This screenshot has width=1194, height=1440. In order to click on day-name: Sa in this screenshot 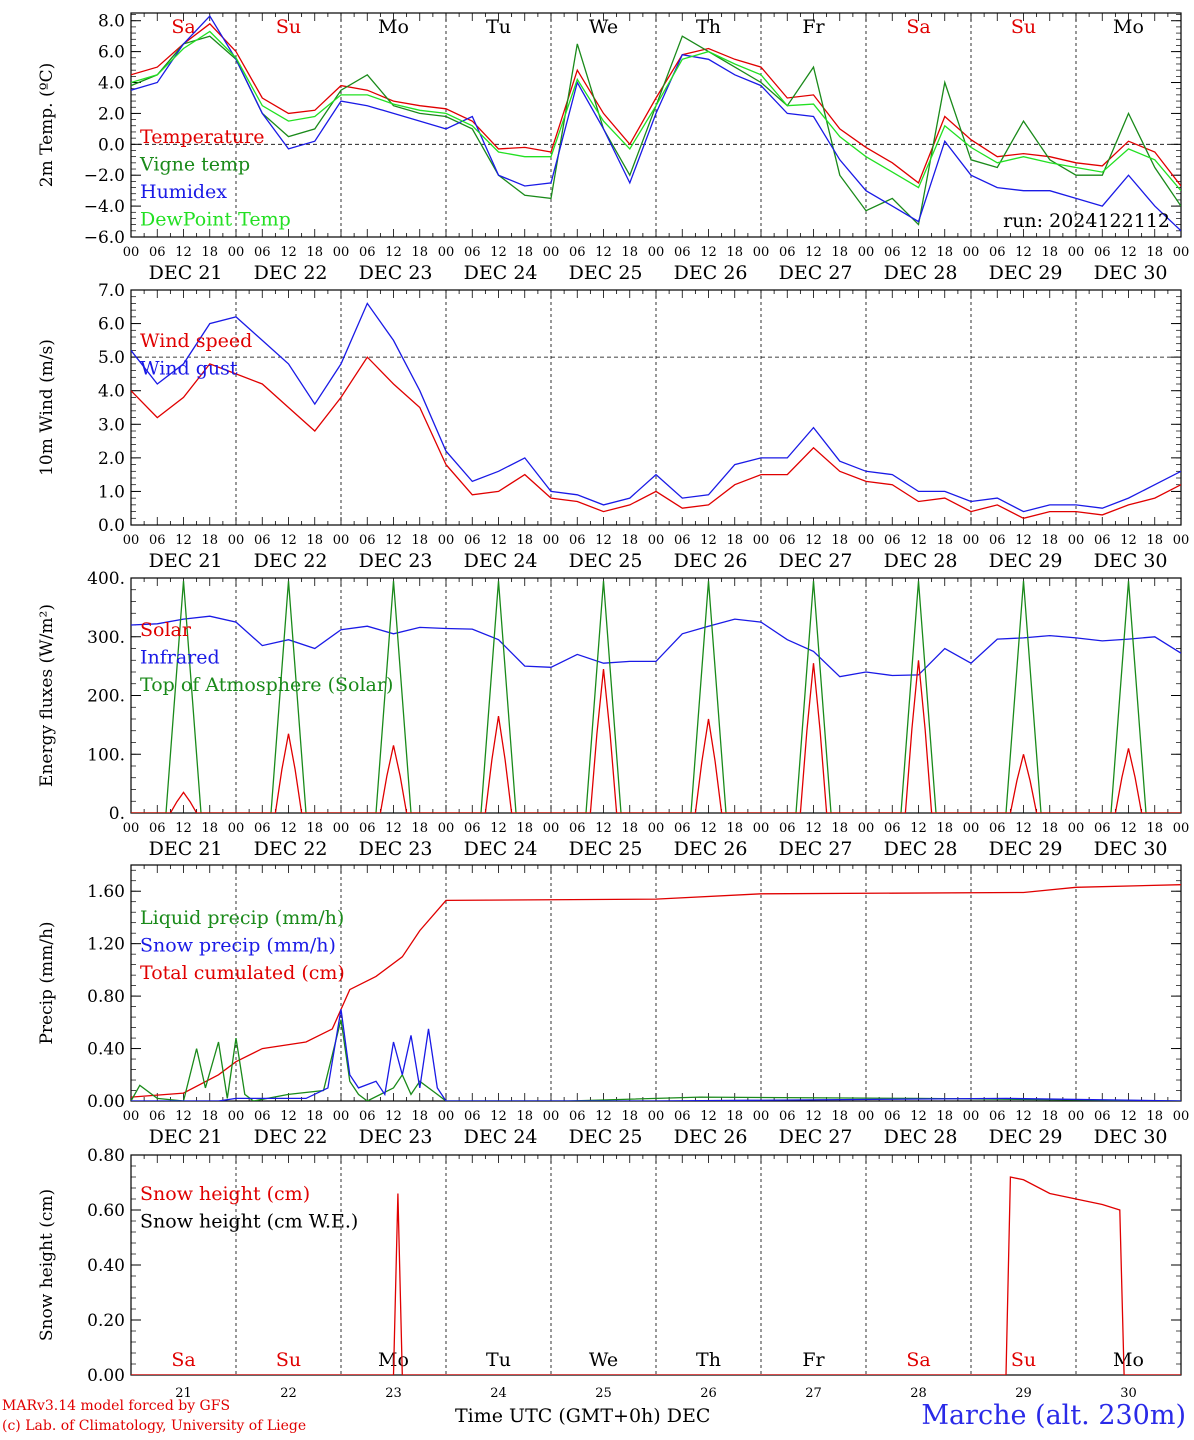, I will do `click(183, 27)`.